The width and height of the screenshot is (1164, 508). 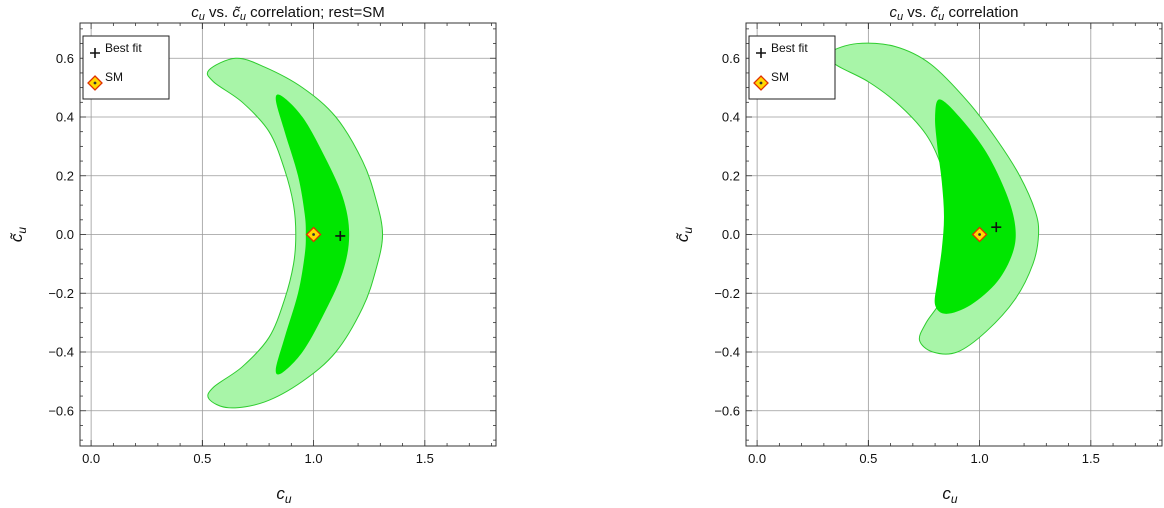 I want to click on chart-title: cu vs. c̃u correlation, so click(x=954, y=13).